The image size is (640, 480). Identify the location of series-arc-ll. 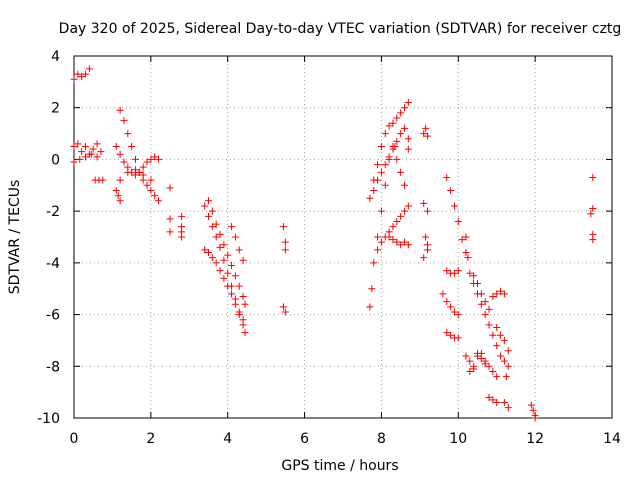
(592, 209).